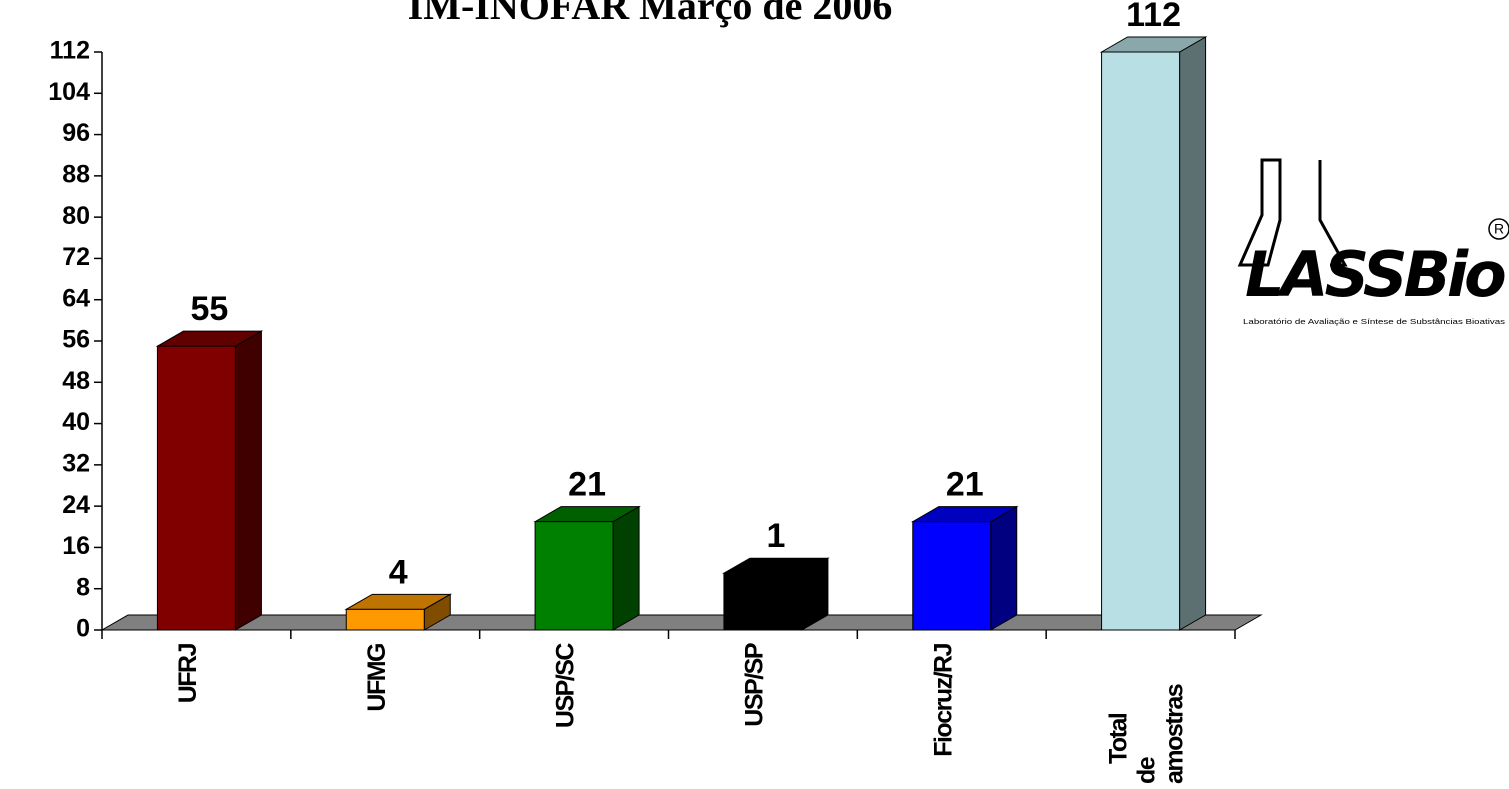 This screenshot has width=1509, height=789. Describe the element at coordinates (76, 298) in the screenshot. I see `y-tick-label: 64` at that location.